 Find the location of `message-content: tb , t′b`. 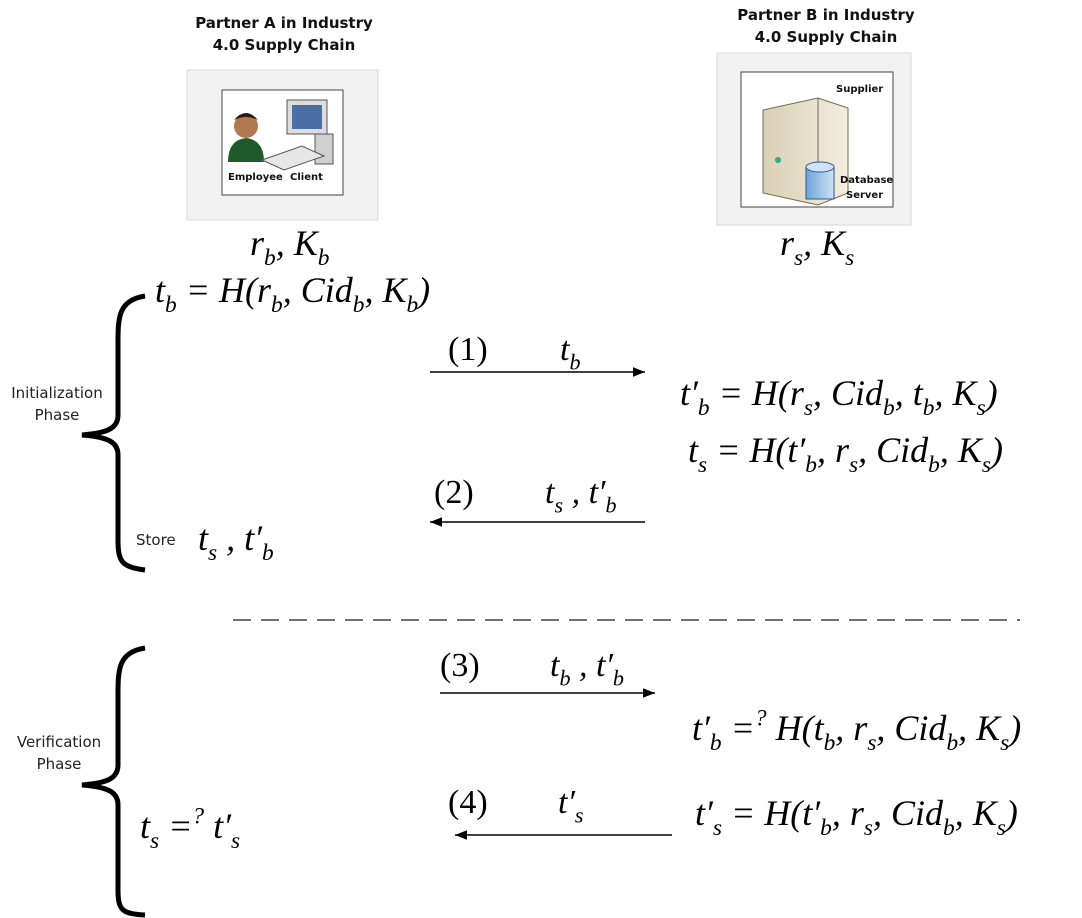

message-content: tb , t′b is located at coordinates (587, 669).